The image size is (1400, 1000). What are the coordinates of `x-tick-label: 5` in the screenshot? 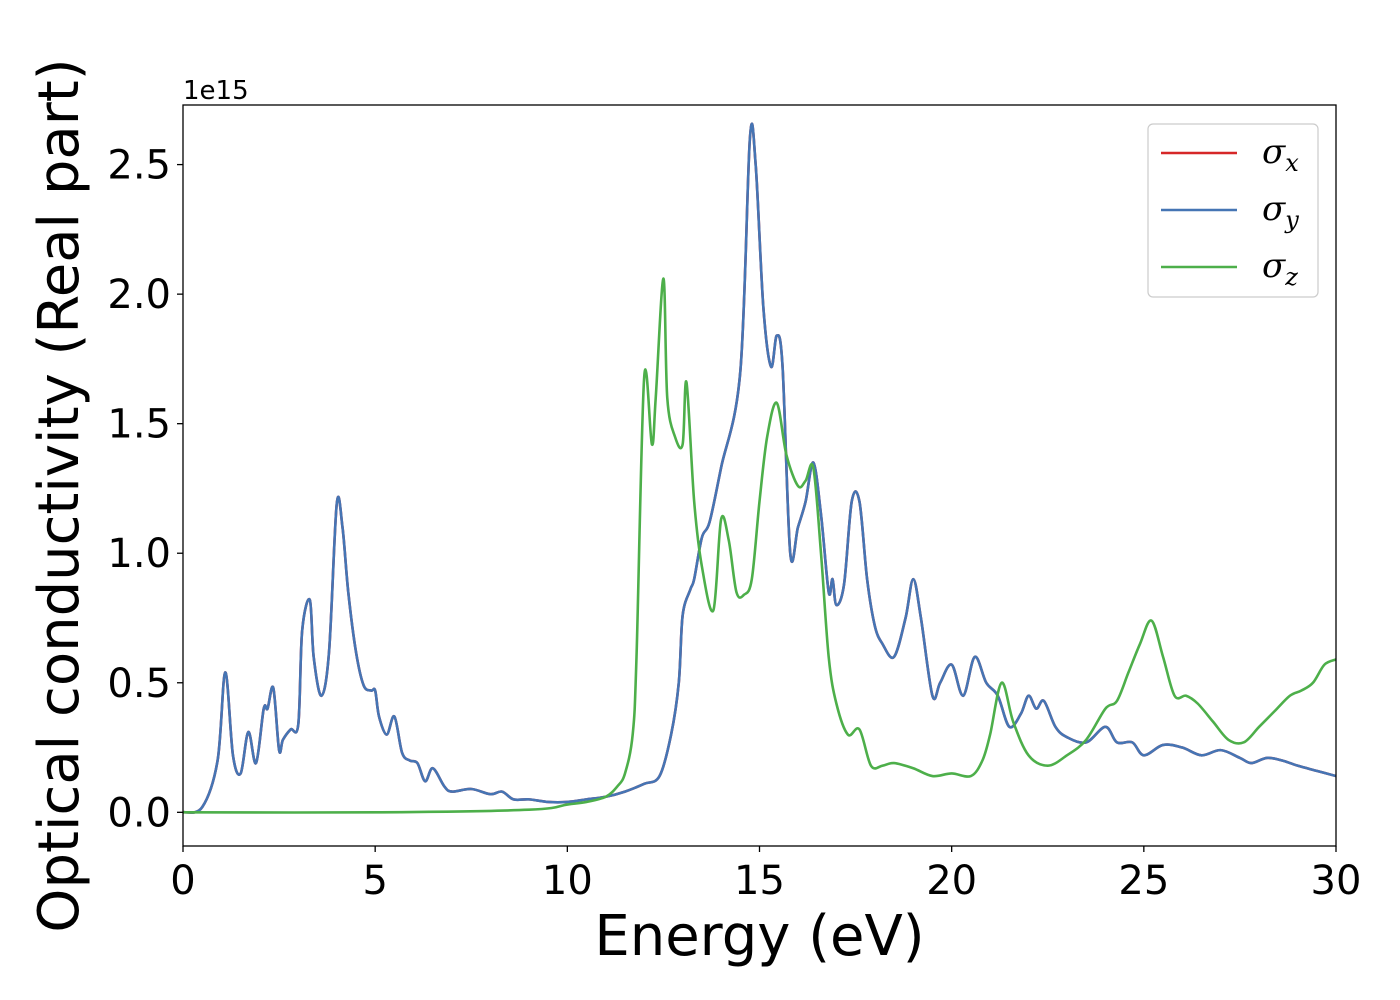 It's located at (374, 881).